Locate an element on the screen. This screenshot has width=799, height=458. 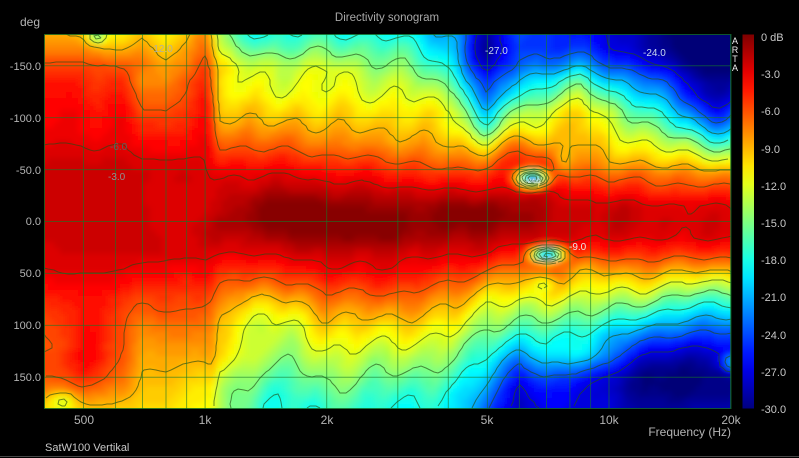
svg-text: 100.0 is located at coordinates (27, 326).